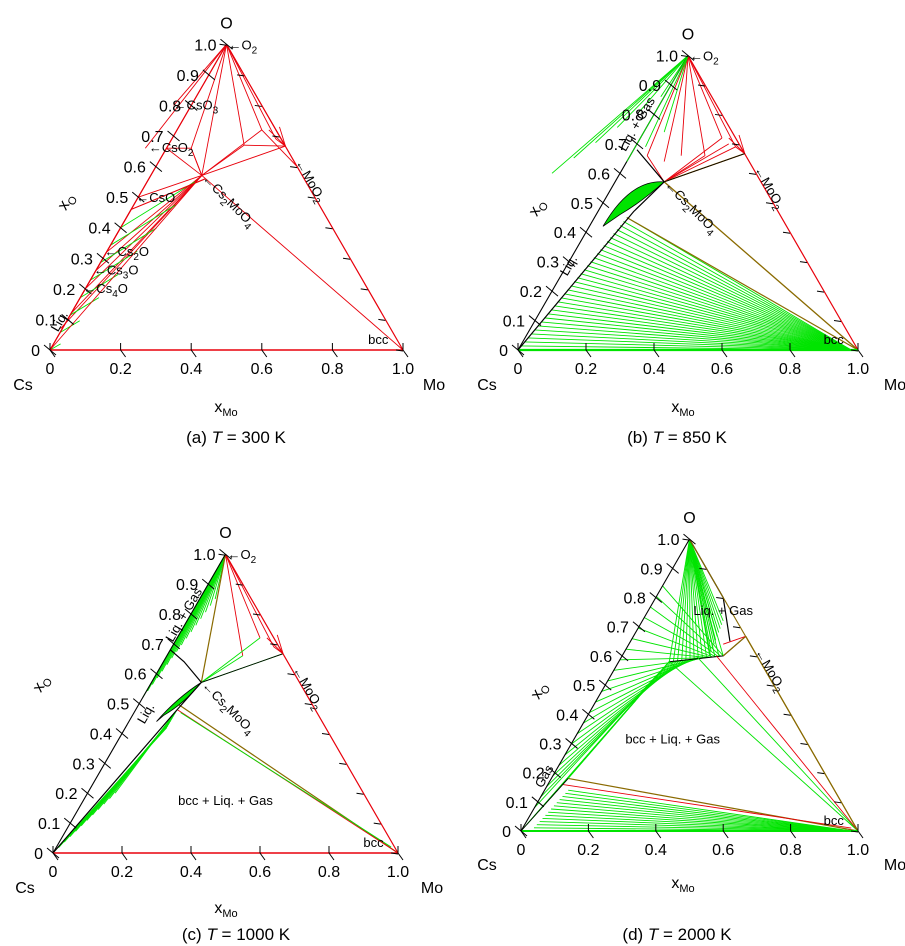  I want to click on phase-label: bcc, so click(373, 842).